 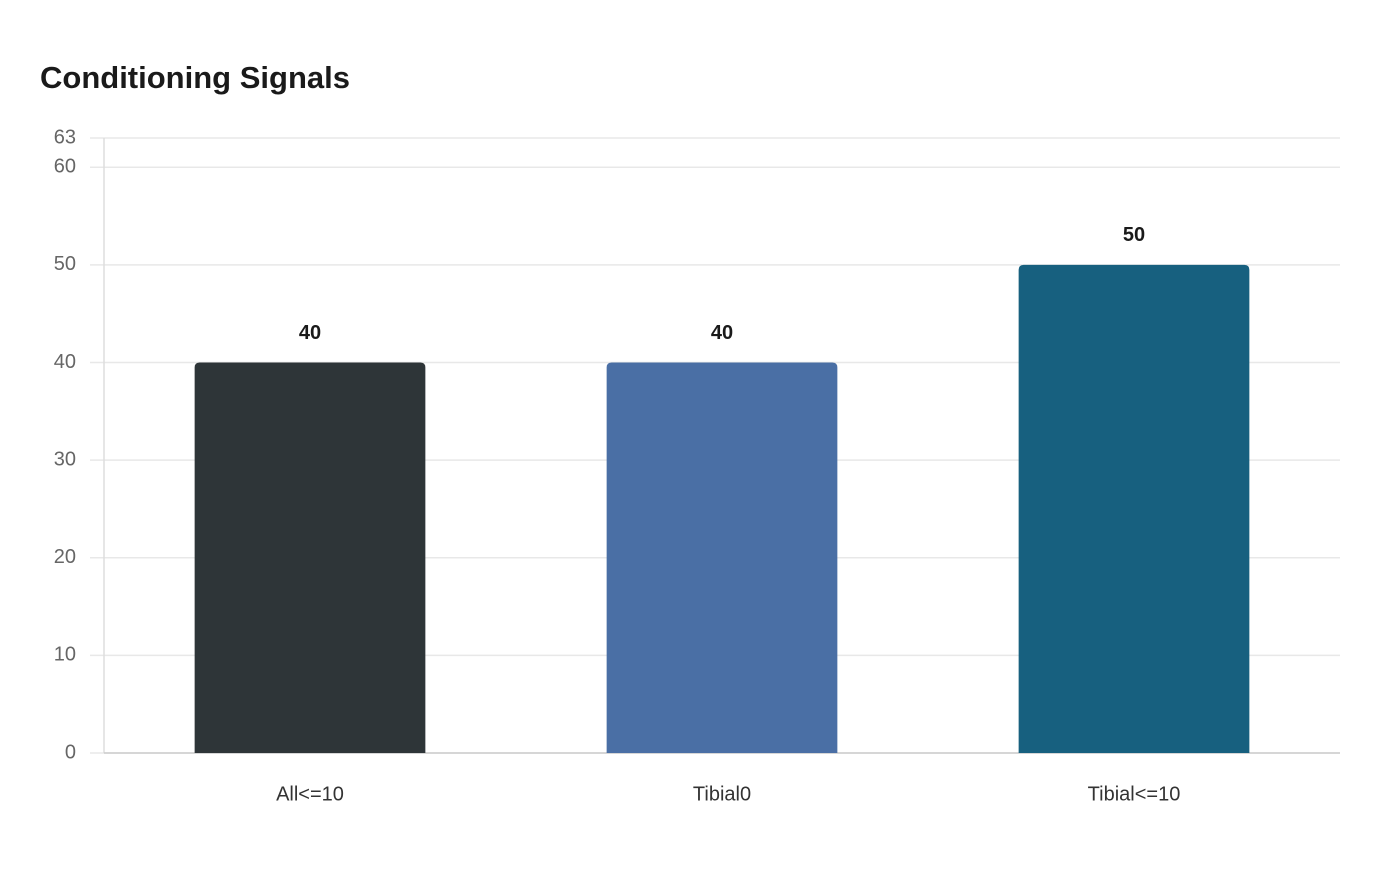 I want to click on y-tick-label: 60, so click(x=65, y=167).